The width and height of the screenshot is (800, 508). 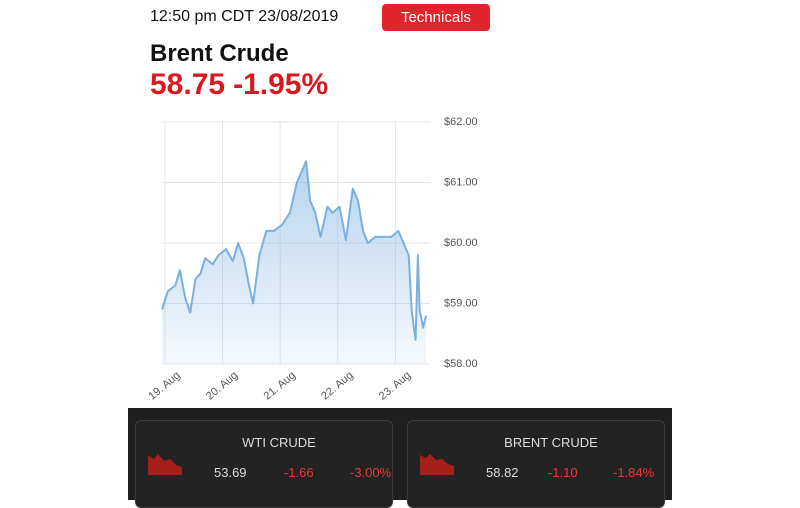 What do you see at coordinates (244, 16) in the screenshot?
I see `timestamp: 12:50 pm CDT 23/08/2019` at bounding box center [244, 16].